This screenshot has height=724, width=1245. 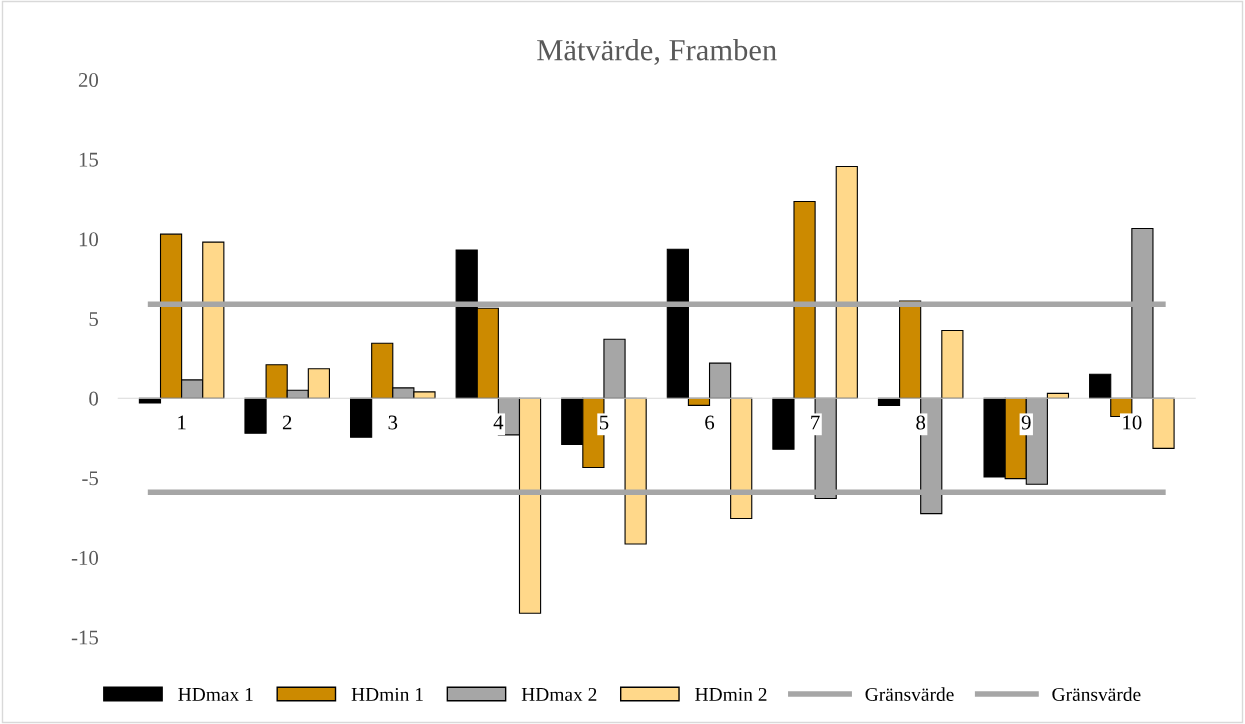 What do you see at coordinates (710, 422) in the screenshot?
I see `x-tick-label: 6` at bounding box center [710, 422].